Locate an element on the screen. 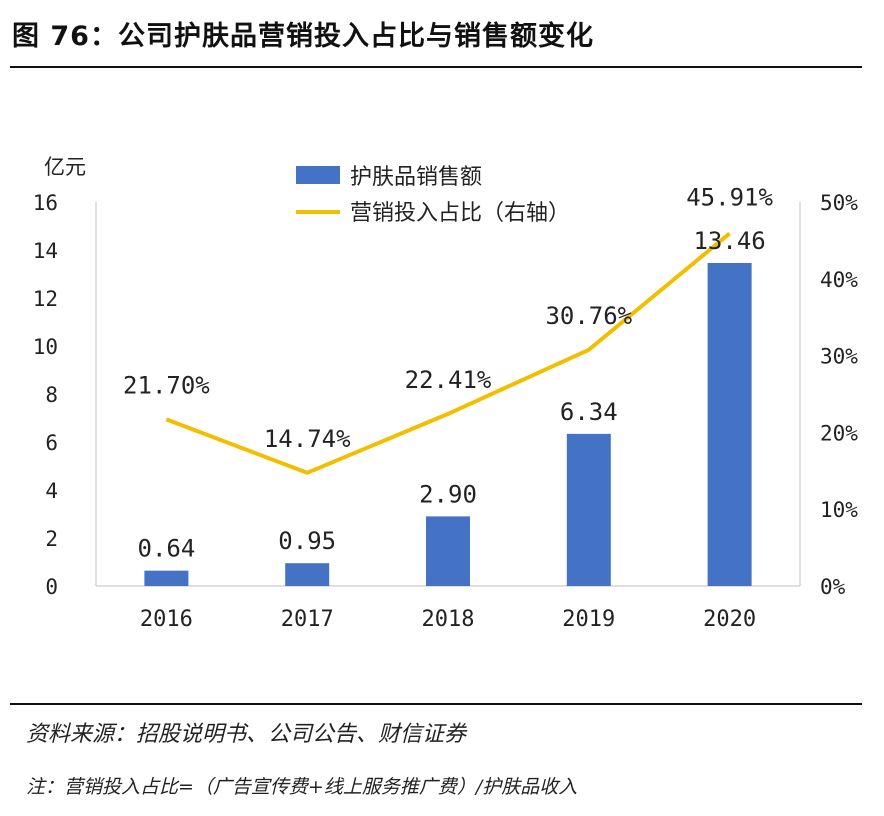 This screenshot has height=816, width=884. y-tick-label: 2 is located at coordinates (51, 539).